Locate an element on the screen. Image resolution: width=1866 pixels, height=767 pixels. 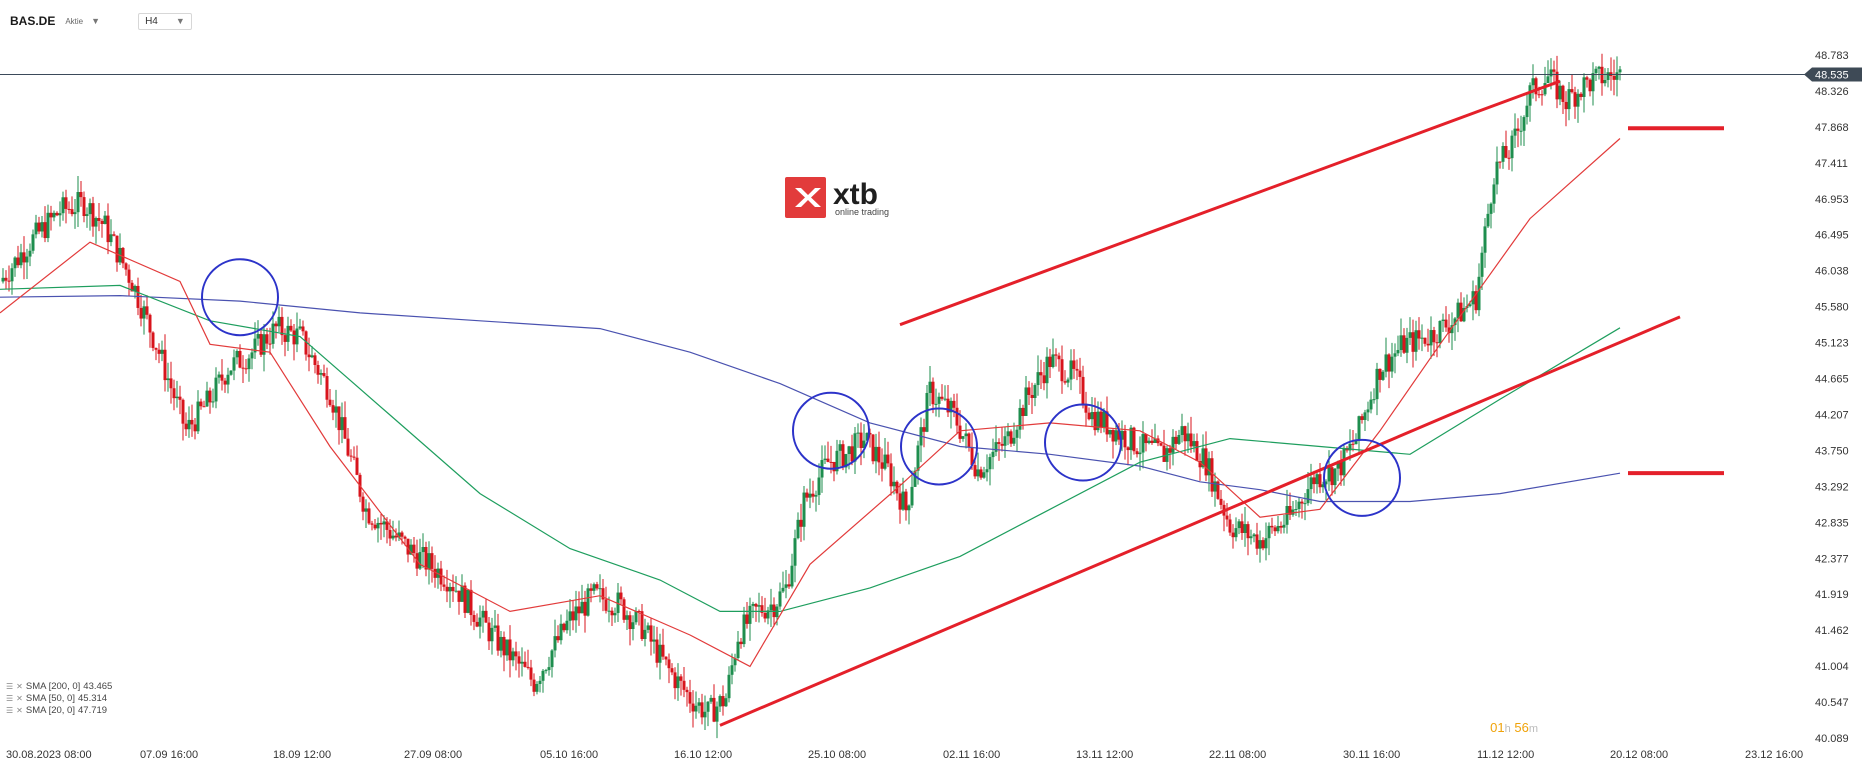
legend-sma-50: ☰ ✕ SMA [50, 0] 45.314 is located at coordinates (59, 699).